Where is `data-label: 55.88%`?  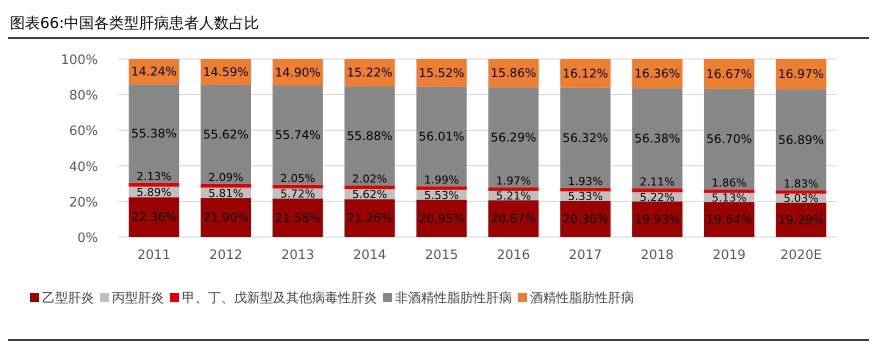 data-label: 55.88% is located at coordinates (369, 135).